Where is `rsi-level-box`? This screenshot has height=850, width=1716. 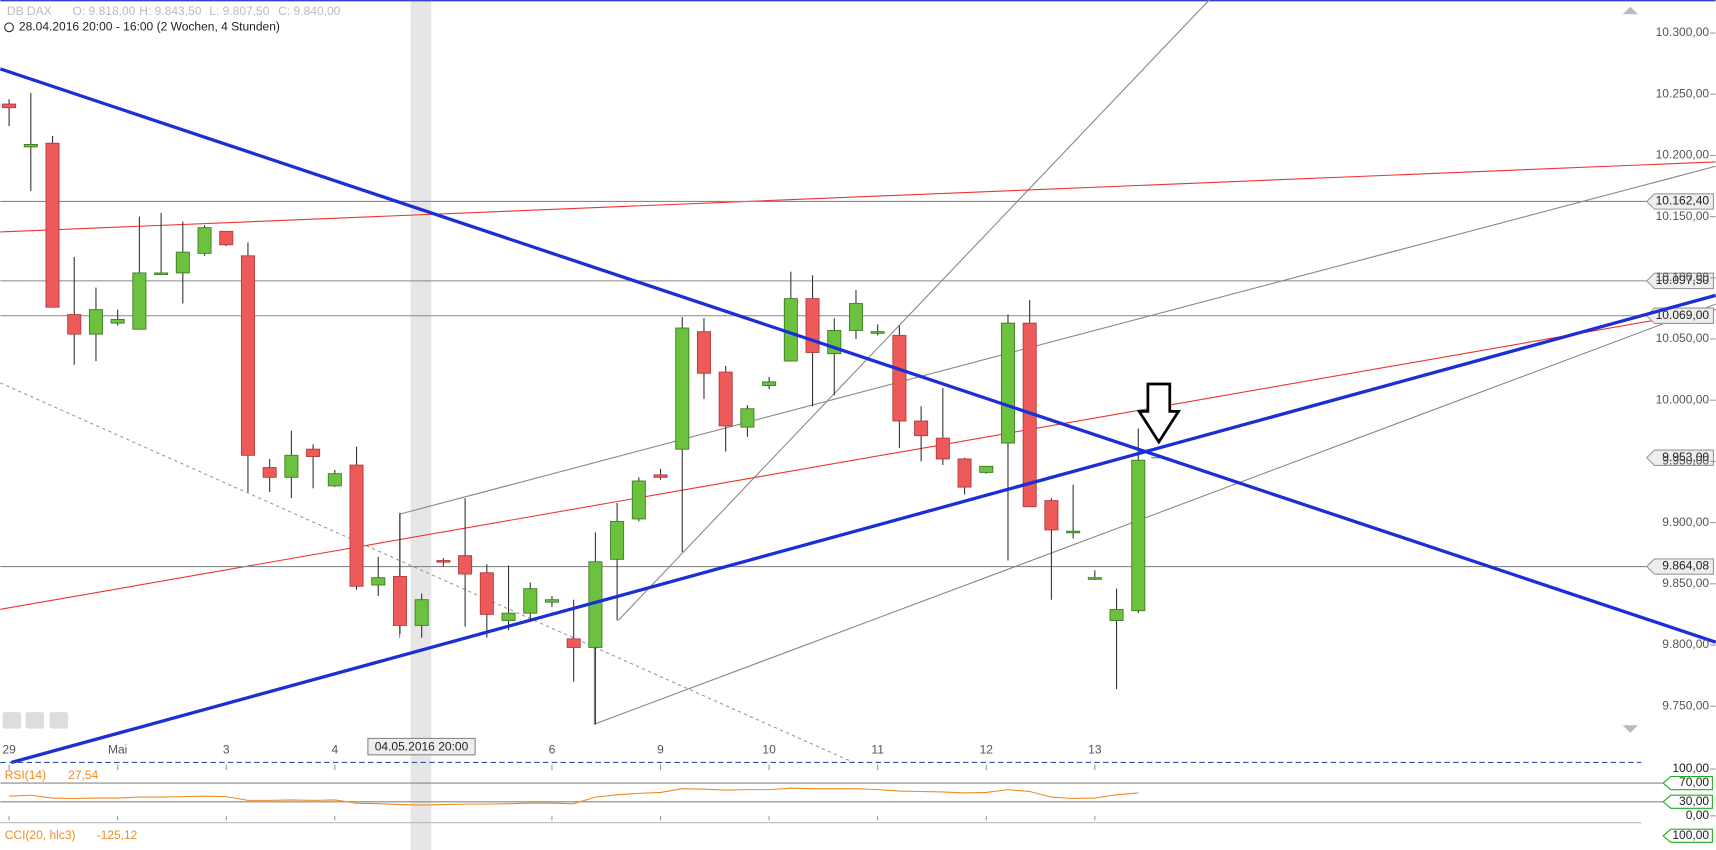 rsi-level-box is located at coordinates (1687, 783).